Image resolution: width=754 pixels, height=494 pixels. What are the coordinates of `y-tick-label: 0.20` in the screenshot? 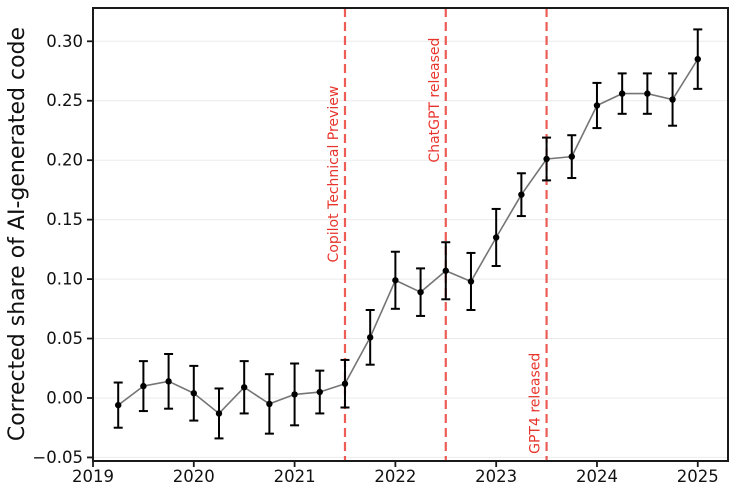 It's located at (64, 160).